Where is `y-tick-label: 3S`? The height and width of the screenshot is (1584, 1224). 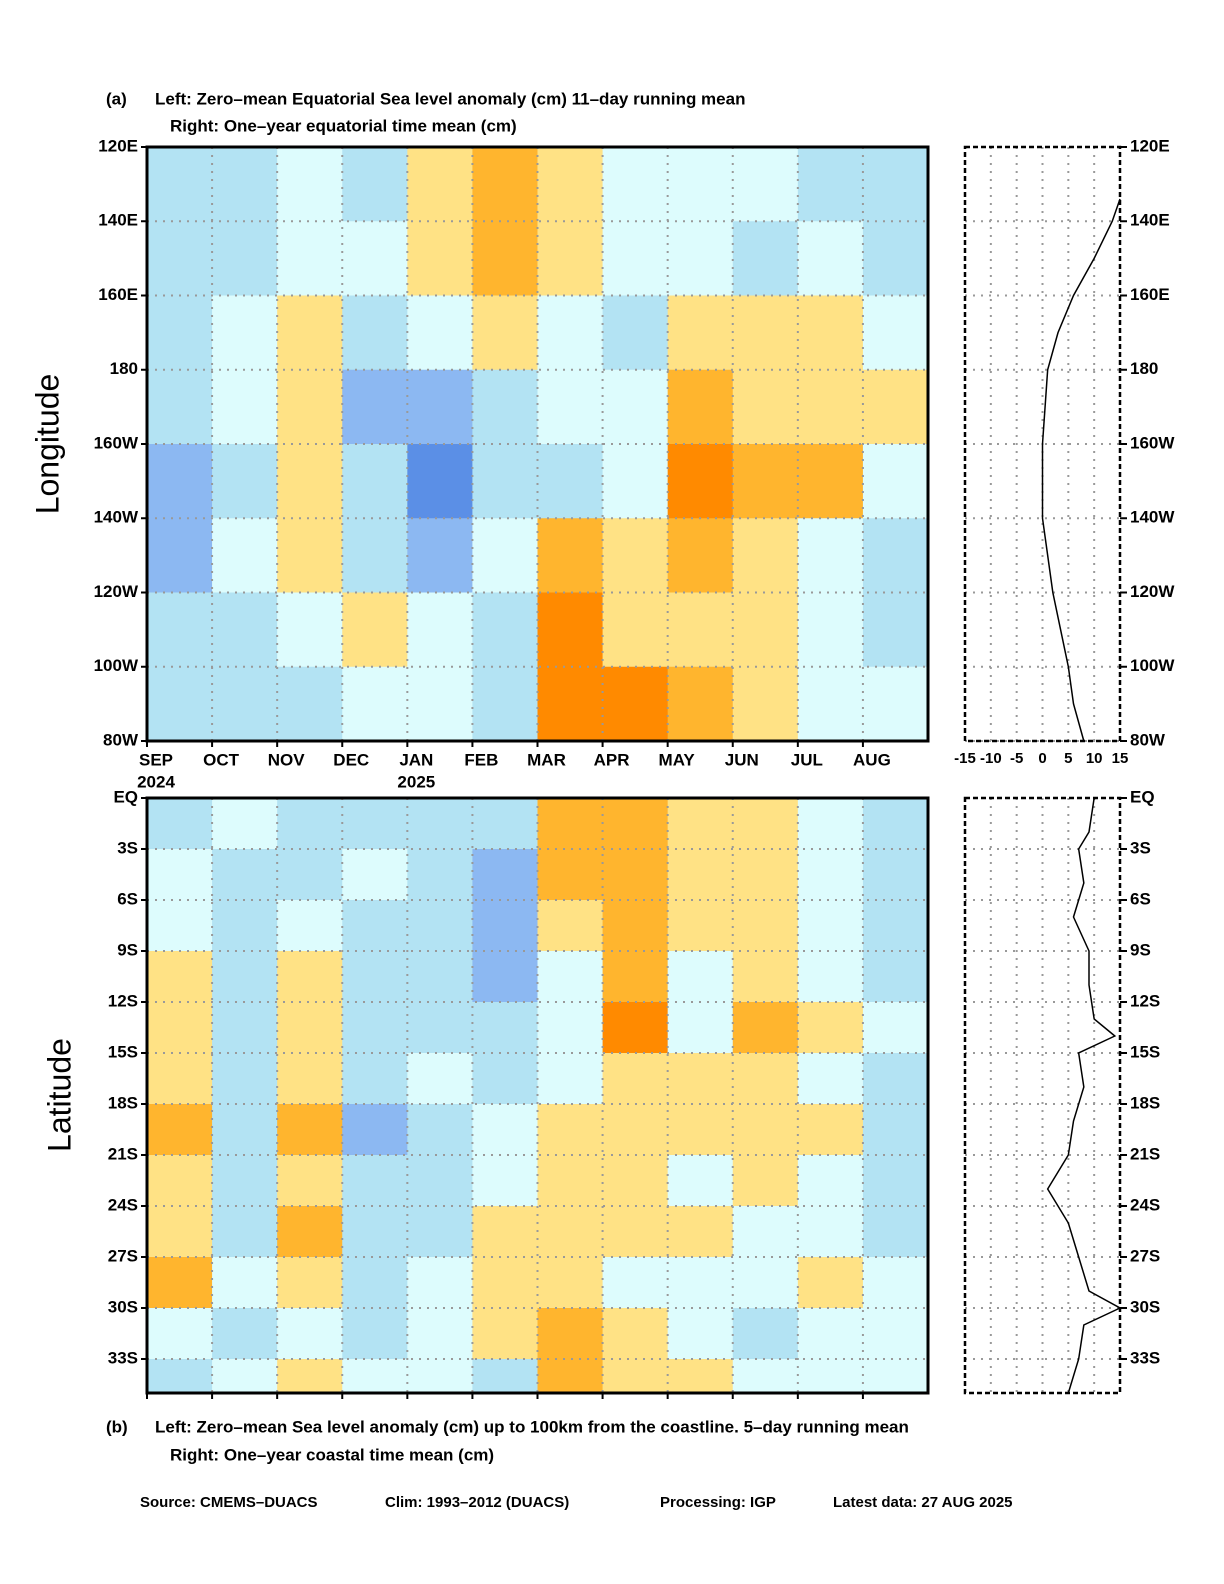 y-tick-label: 3S is located at coordinates (1140, 847).